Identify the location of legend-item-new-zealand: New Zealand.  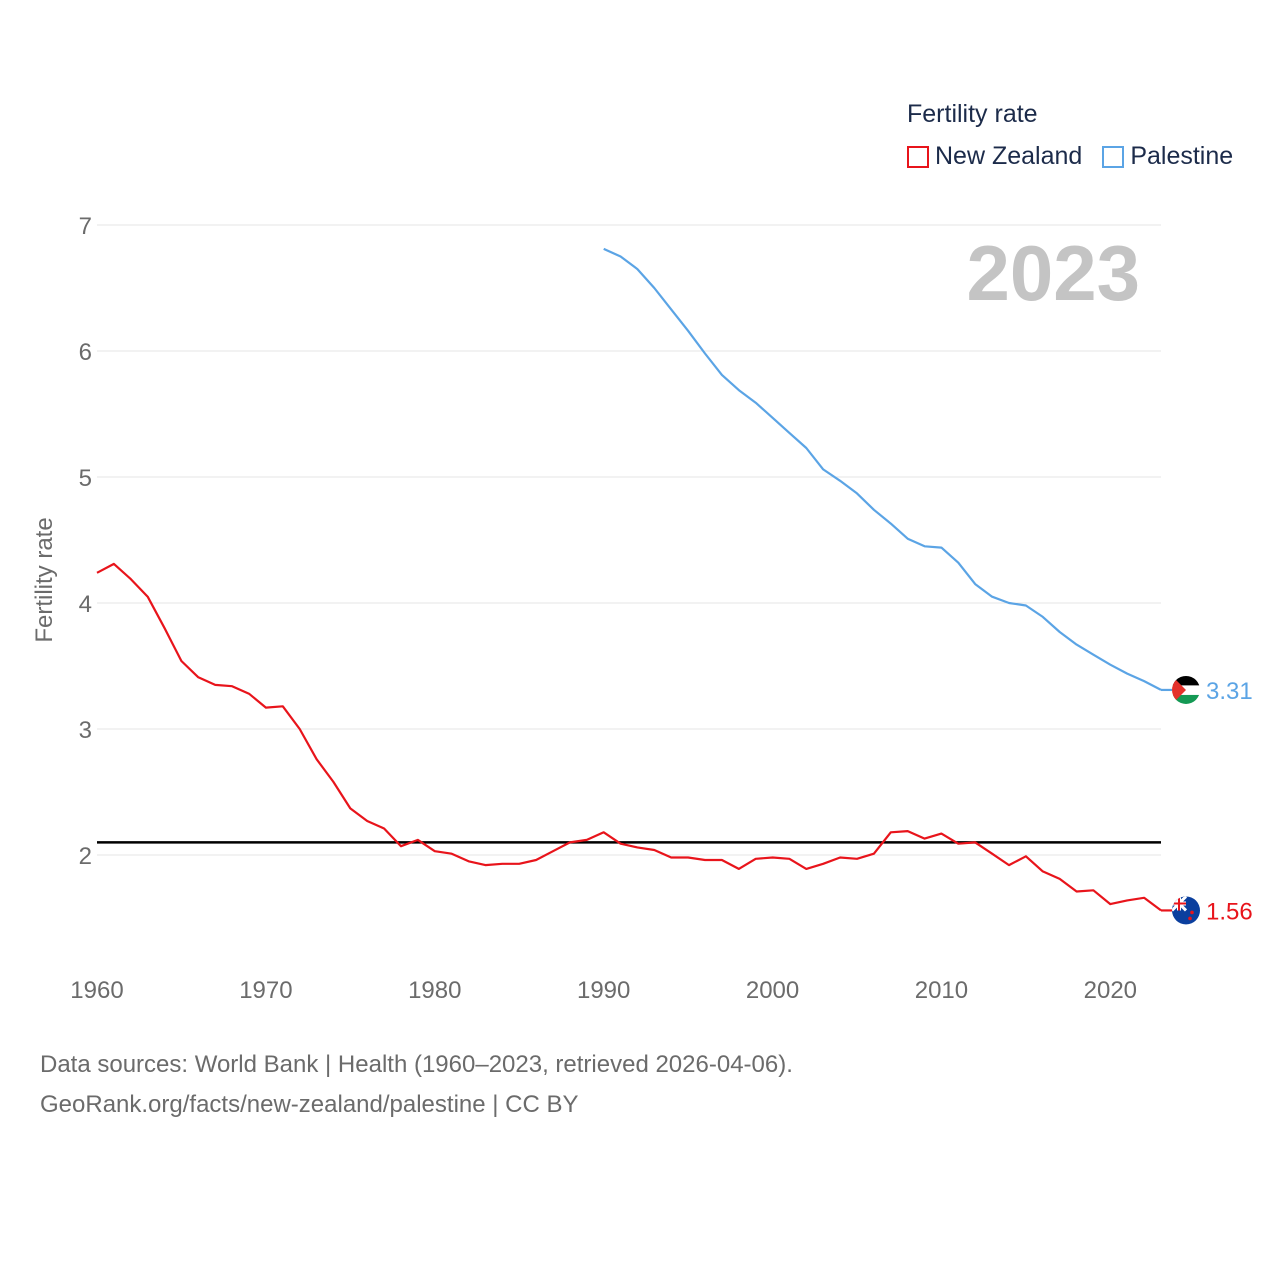
(994, 156).